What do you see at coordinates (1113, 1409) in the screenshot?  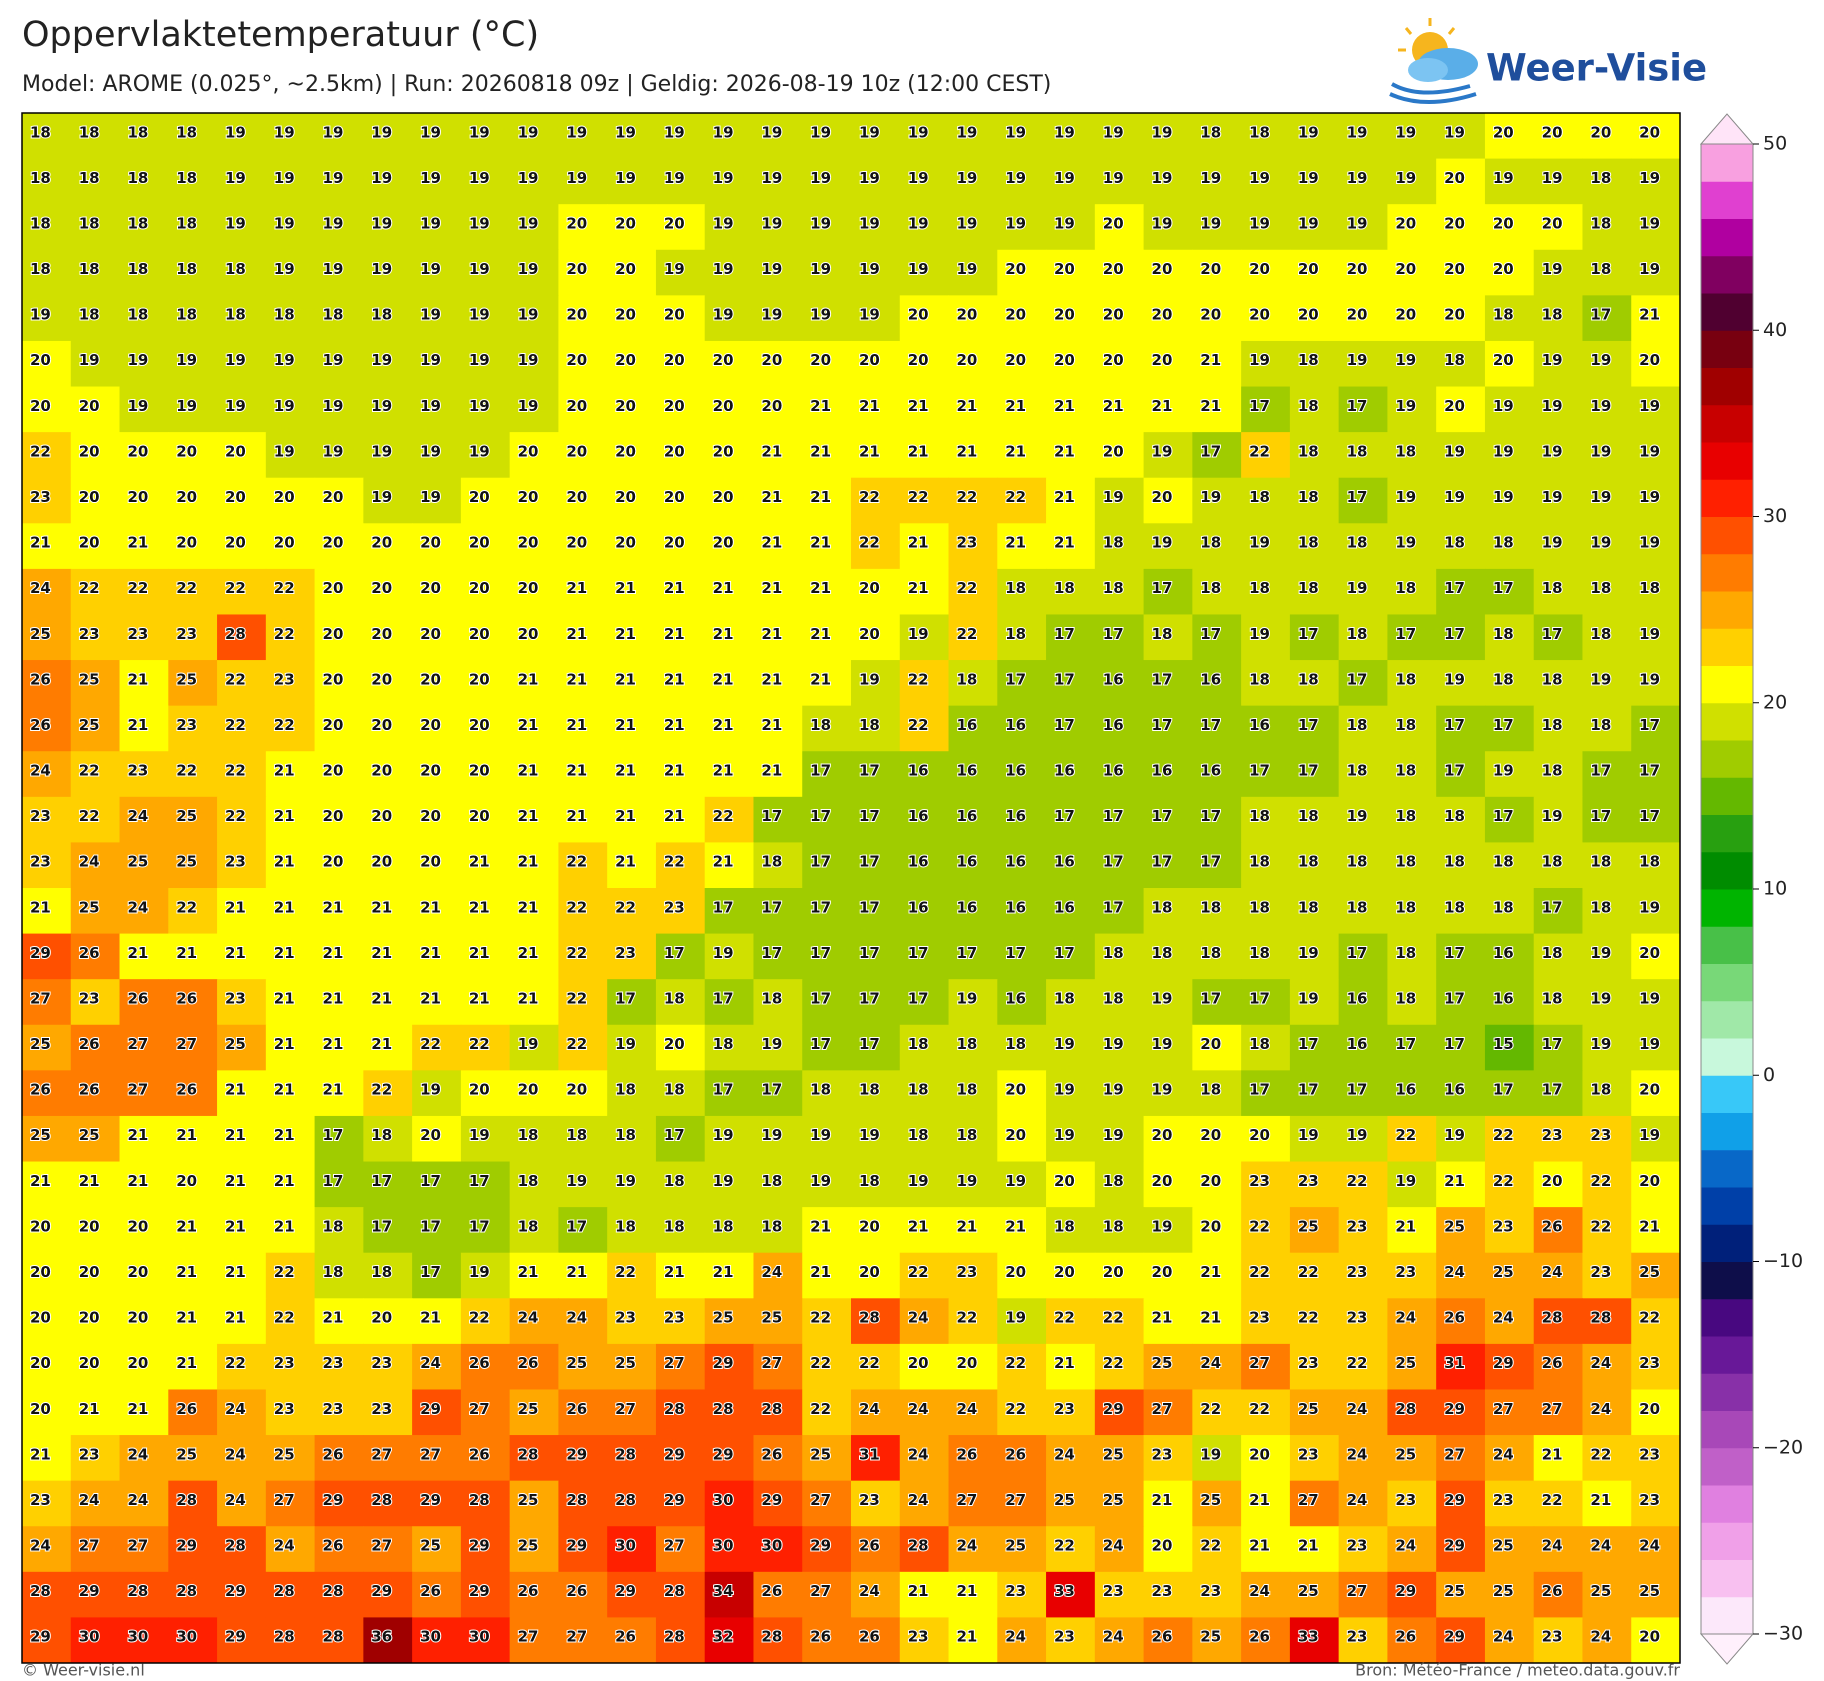 I see `temperature-label: 29` at bounding box center [1113, 1409].